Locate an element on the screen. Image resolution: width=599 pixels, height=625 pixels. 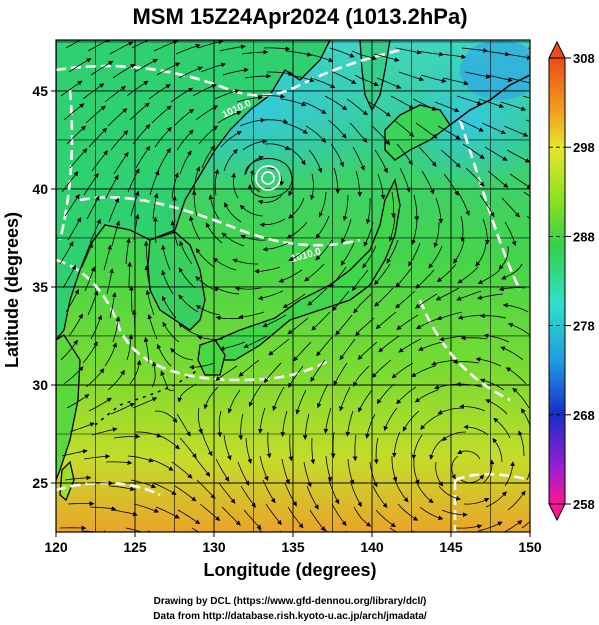
x-tick-label: 145 is located at coordinates (451, 547).